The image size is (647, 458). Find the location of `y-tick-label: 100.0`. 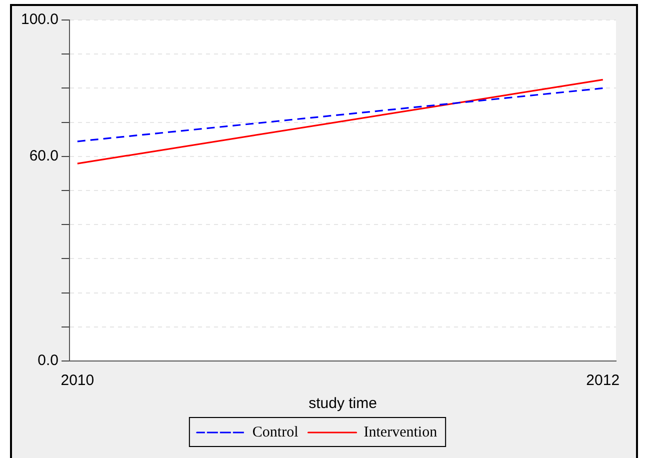

y-tick-label: 100.0 is located at coordinates (39, 19).